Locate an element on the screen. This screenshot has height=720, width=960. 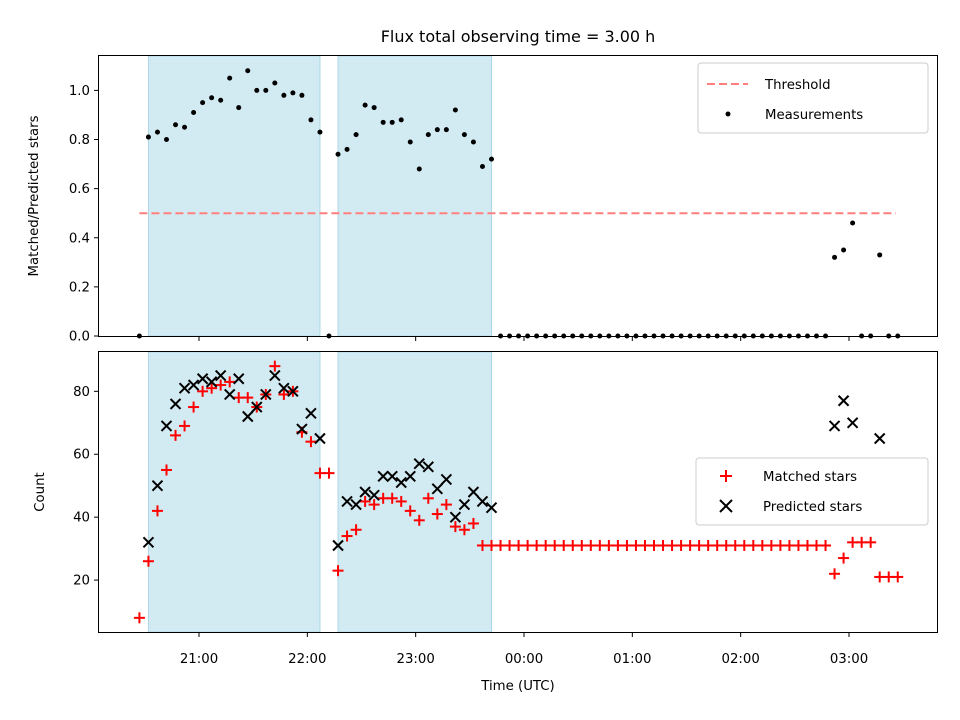
bottom-y-axis-label: Count is located at coordinates (40, 492).